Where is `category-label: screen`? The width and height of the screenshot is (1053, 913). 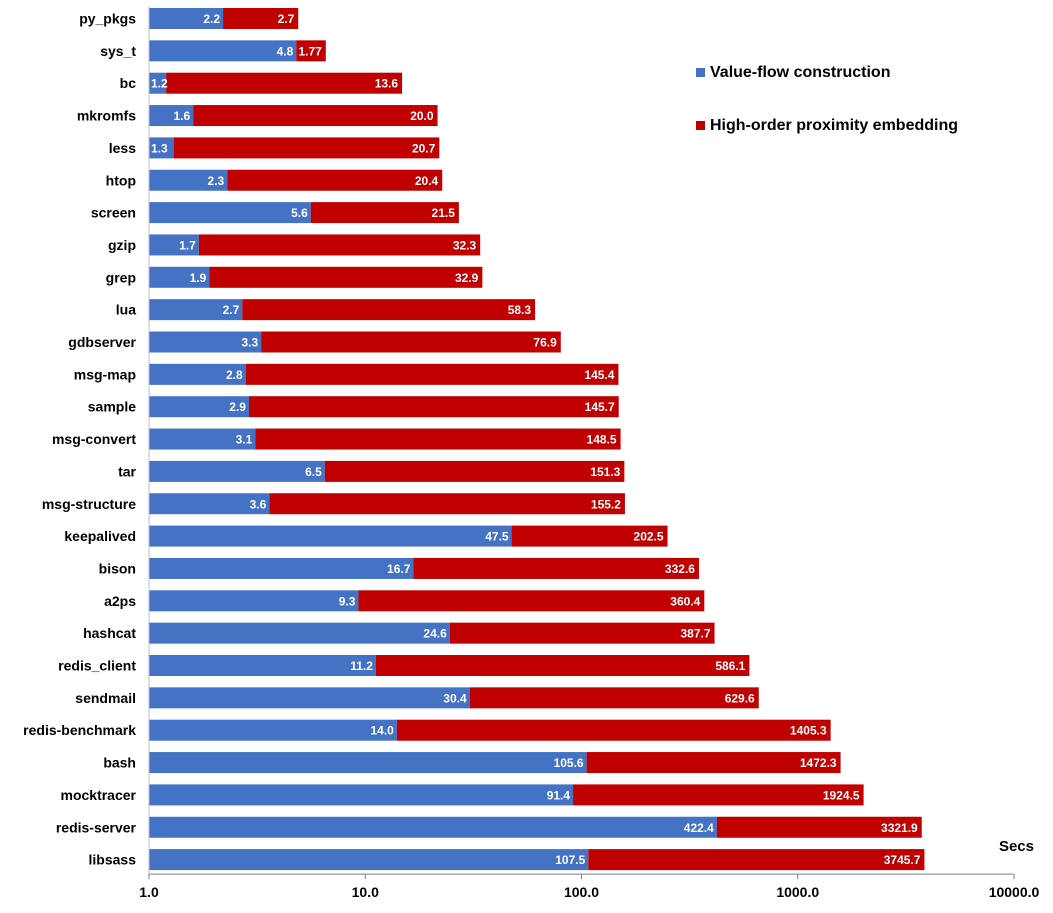 category-label: screen is located at coordinates (113, 213).